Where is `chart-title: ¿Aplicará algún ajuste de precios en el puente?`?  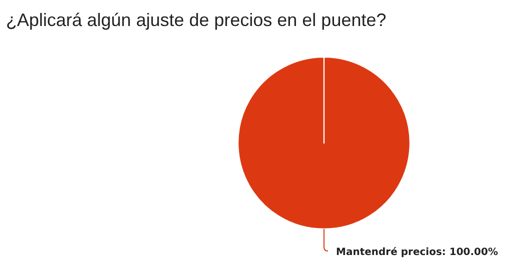
chart-title: ¿Aplicará algún ajuste de precios en el puente? is located at coordinates (196, 20).